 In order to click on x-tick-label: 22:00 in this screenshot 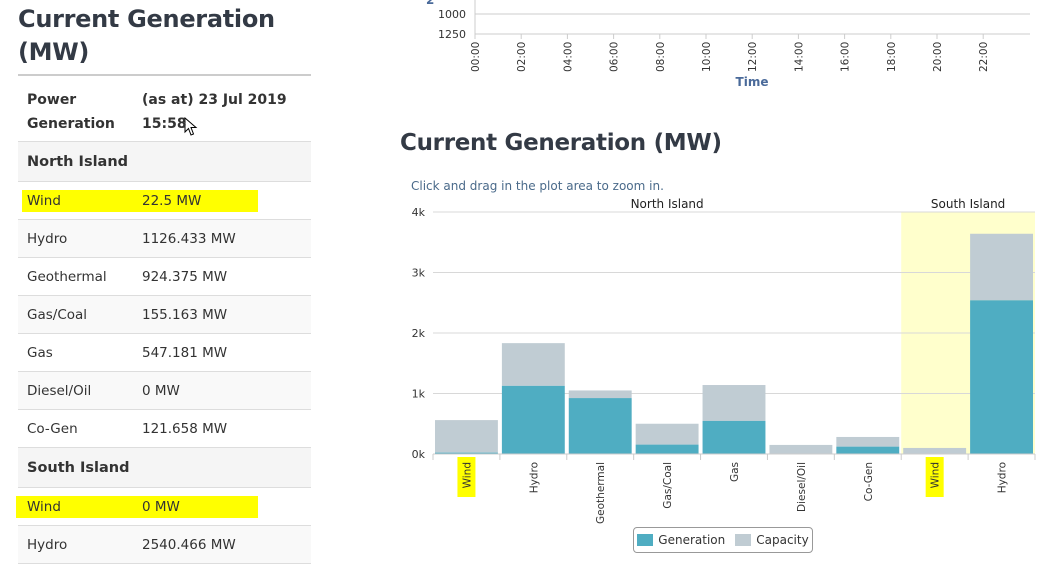, I will do `click(984, 57)`.